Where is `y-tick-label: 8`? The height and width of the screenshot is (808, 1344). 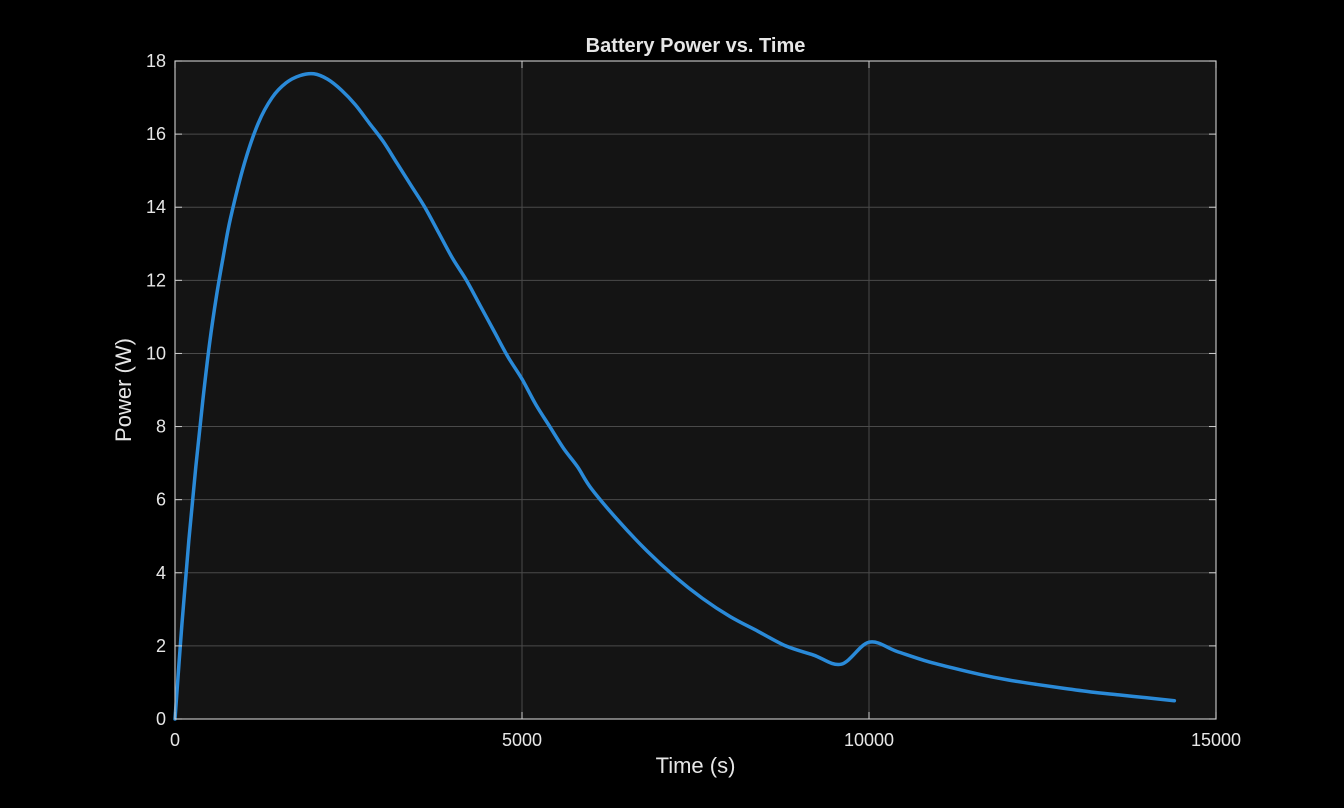
y-tick-label: 8 is located at coordinates (161, 427).